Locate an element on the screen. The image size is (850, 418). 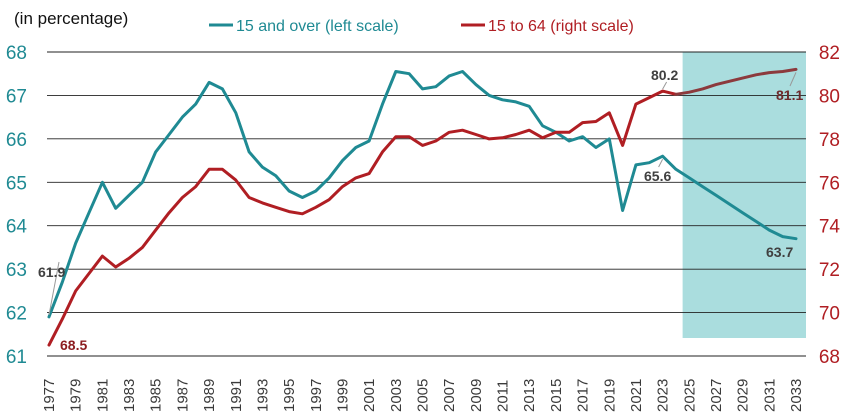
right-axis-tick-label: 72 is located at coordinates (829, 270).